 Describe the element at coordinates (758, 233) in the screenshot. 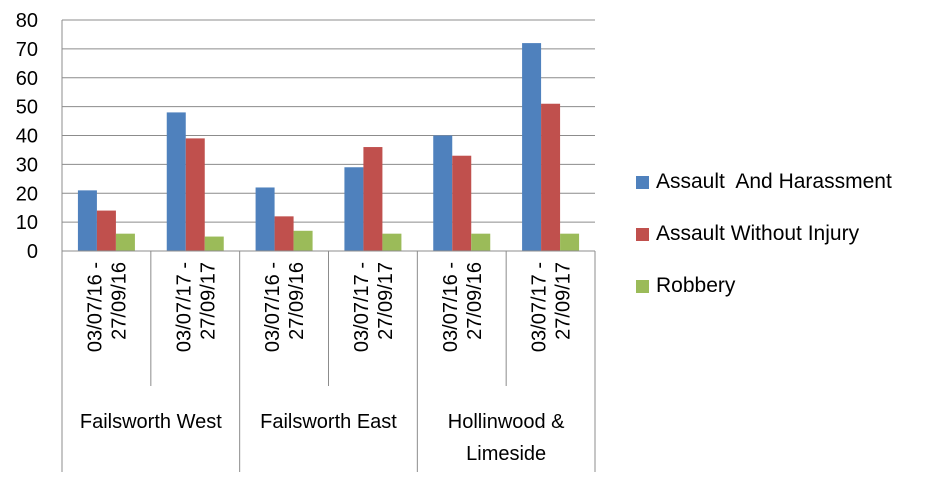

I see `legend-label: Assault Without Injury` at that location.